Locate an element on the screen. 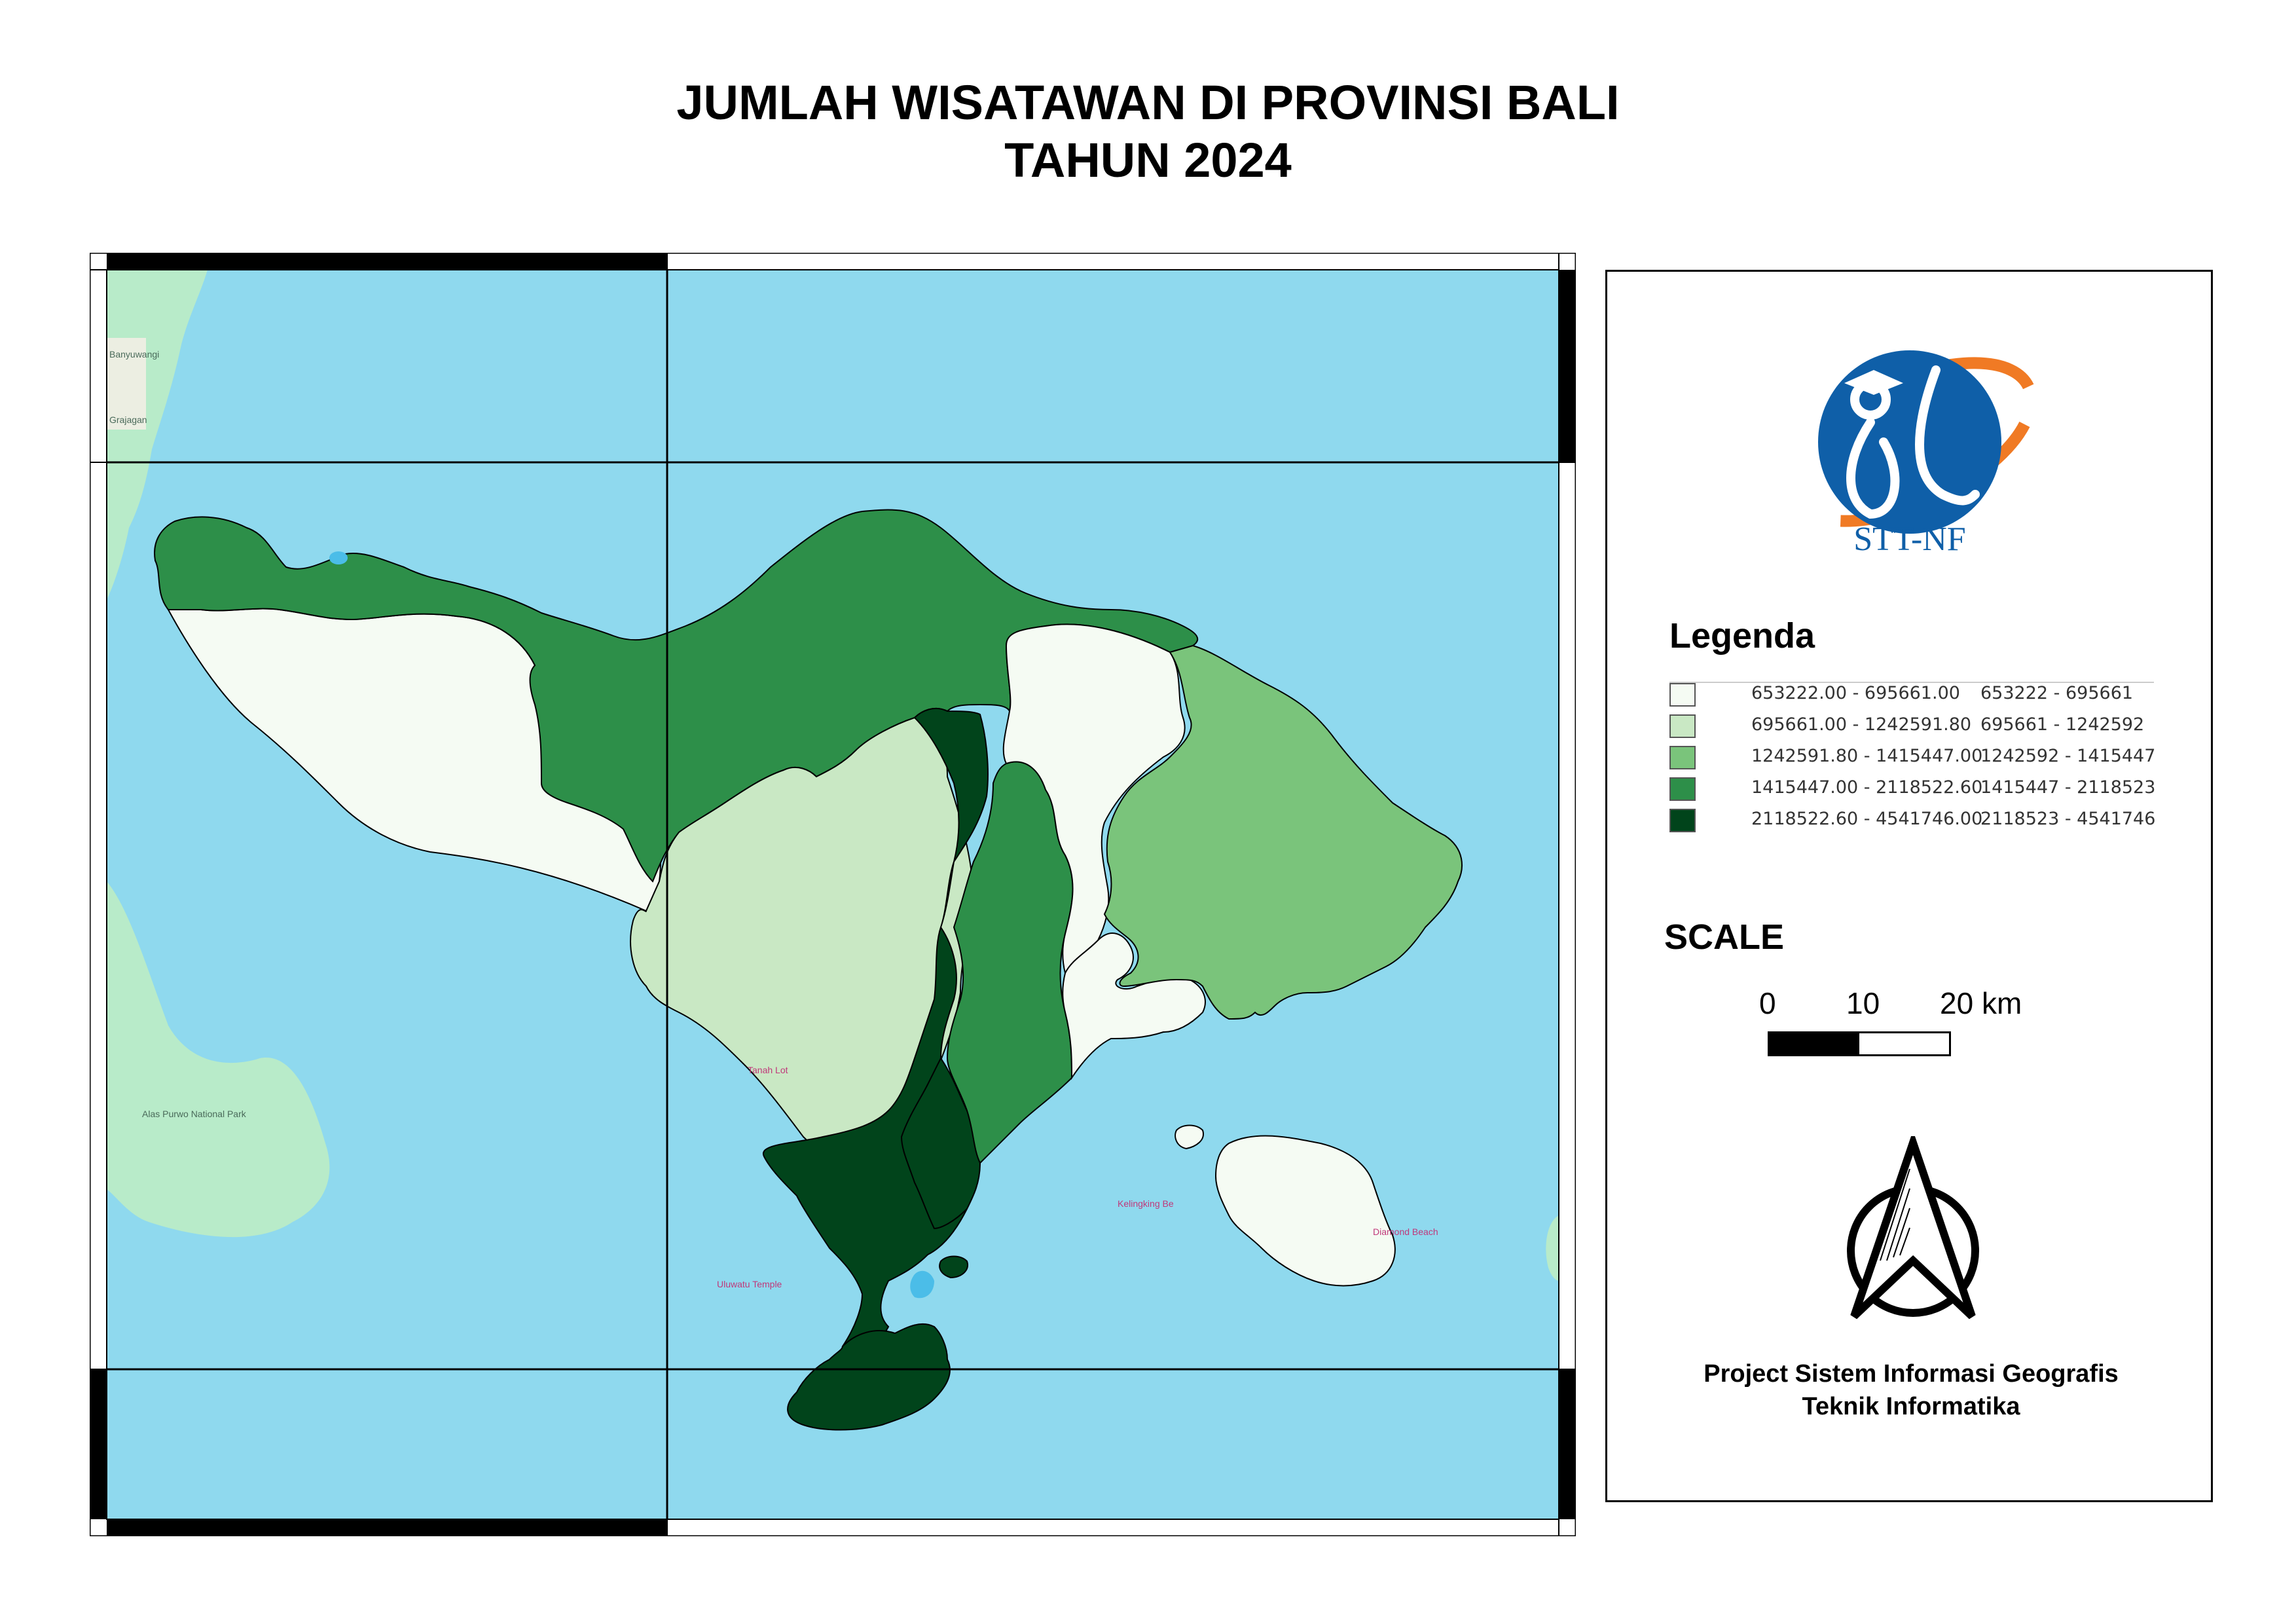 The image size is (2296, 1624). basemap-label-uluwatu: Uluwatu Temple is located at coordinates (749, 1284).